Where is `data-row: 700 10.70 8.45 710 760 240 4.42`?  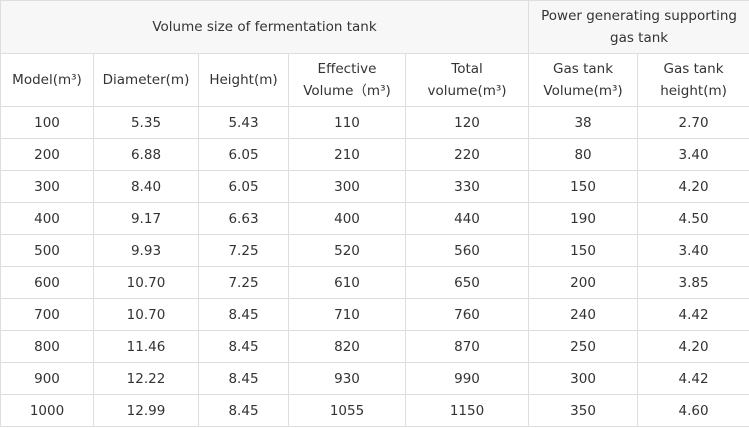
data-row: 700 10.70 8.45 710 760 240 4.42 is located at coordinates (374, 314).